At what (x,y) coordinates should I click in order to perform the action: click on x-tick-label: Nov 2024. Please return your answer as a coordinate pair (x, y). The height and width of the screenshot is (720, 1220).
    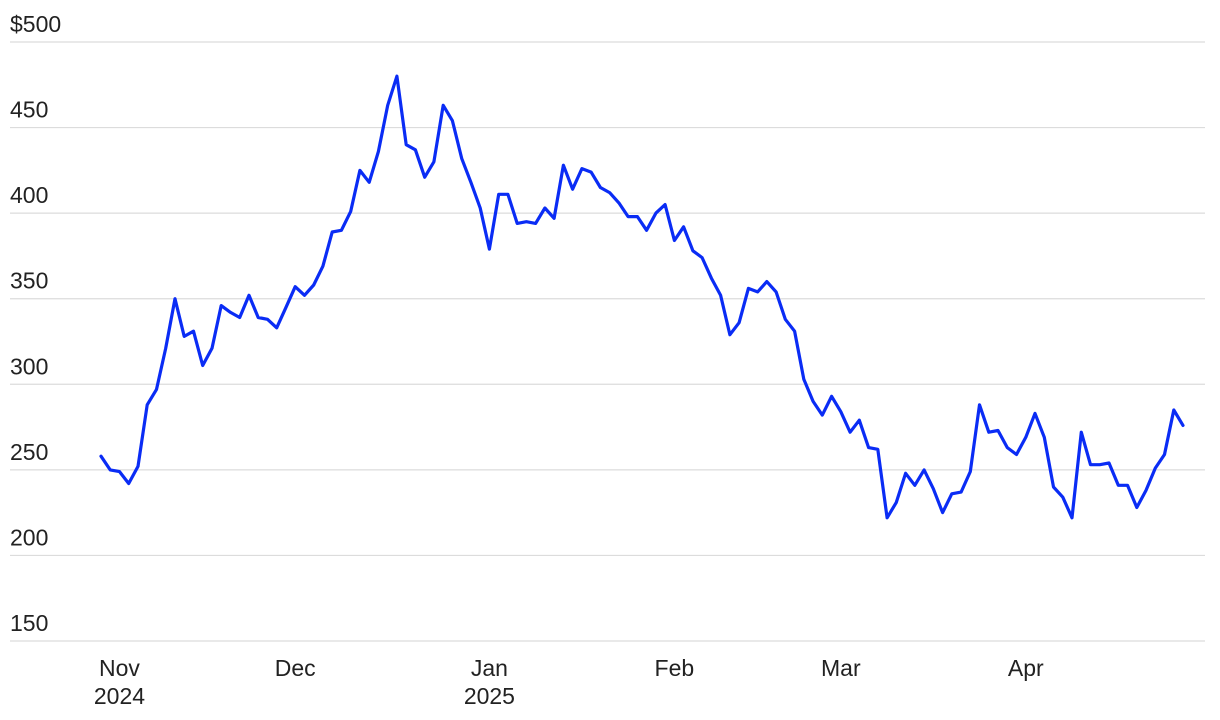
    Looking at the image, I should click on (119, 682).